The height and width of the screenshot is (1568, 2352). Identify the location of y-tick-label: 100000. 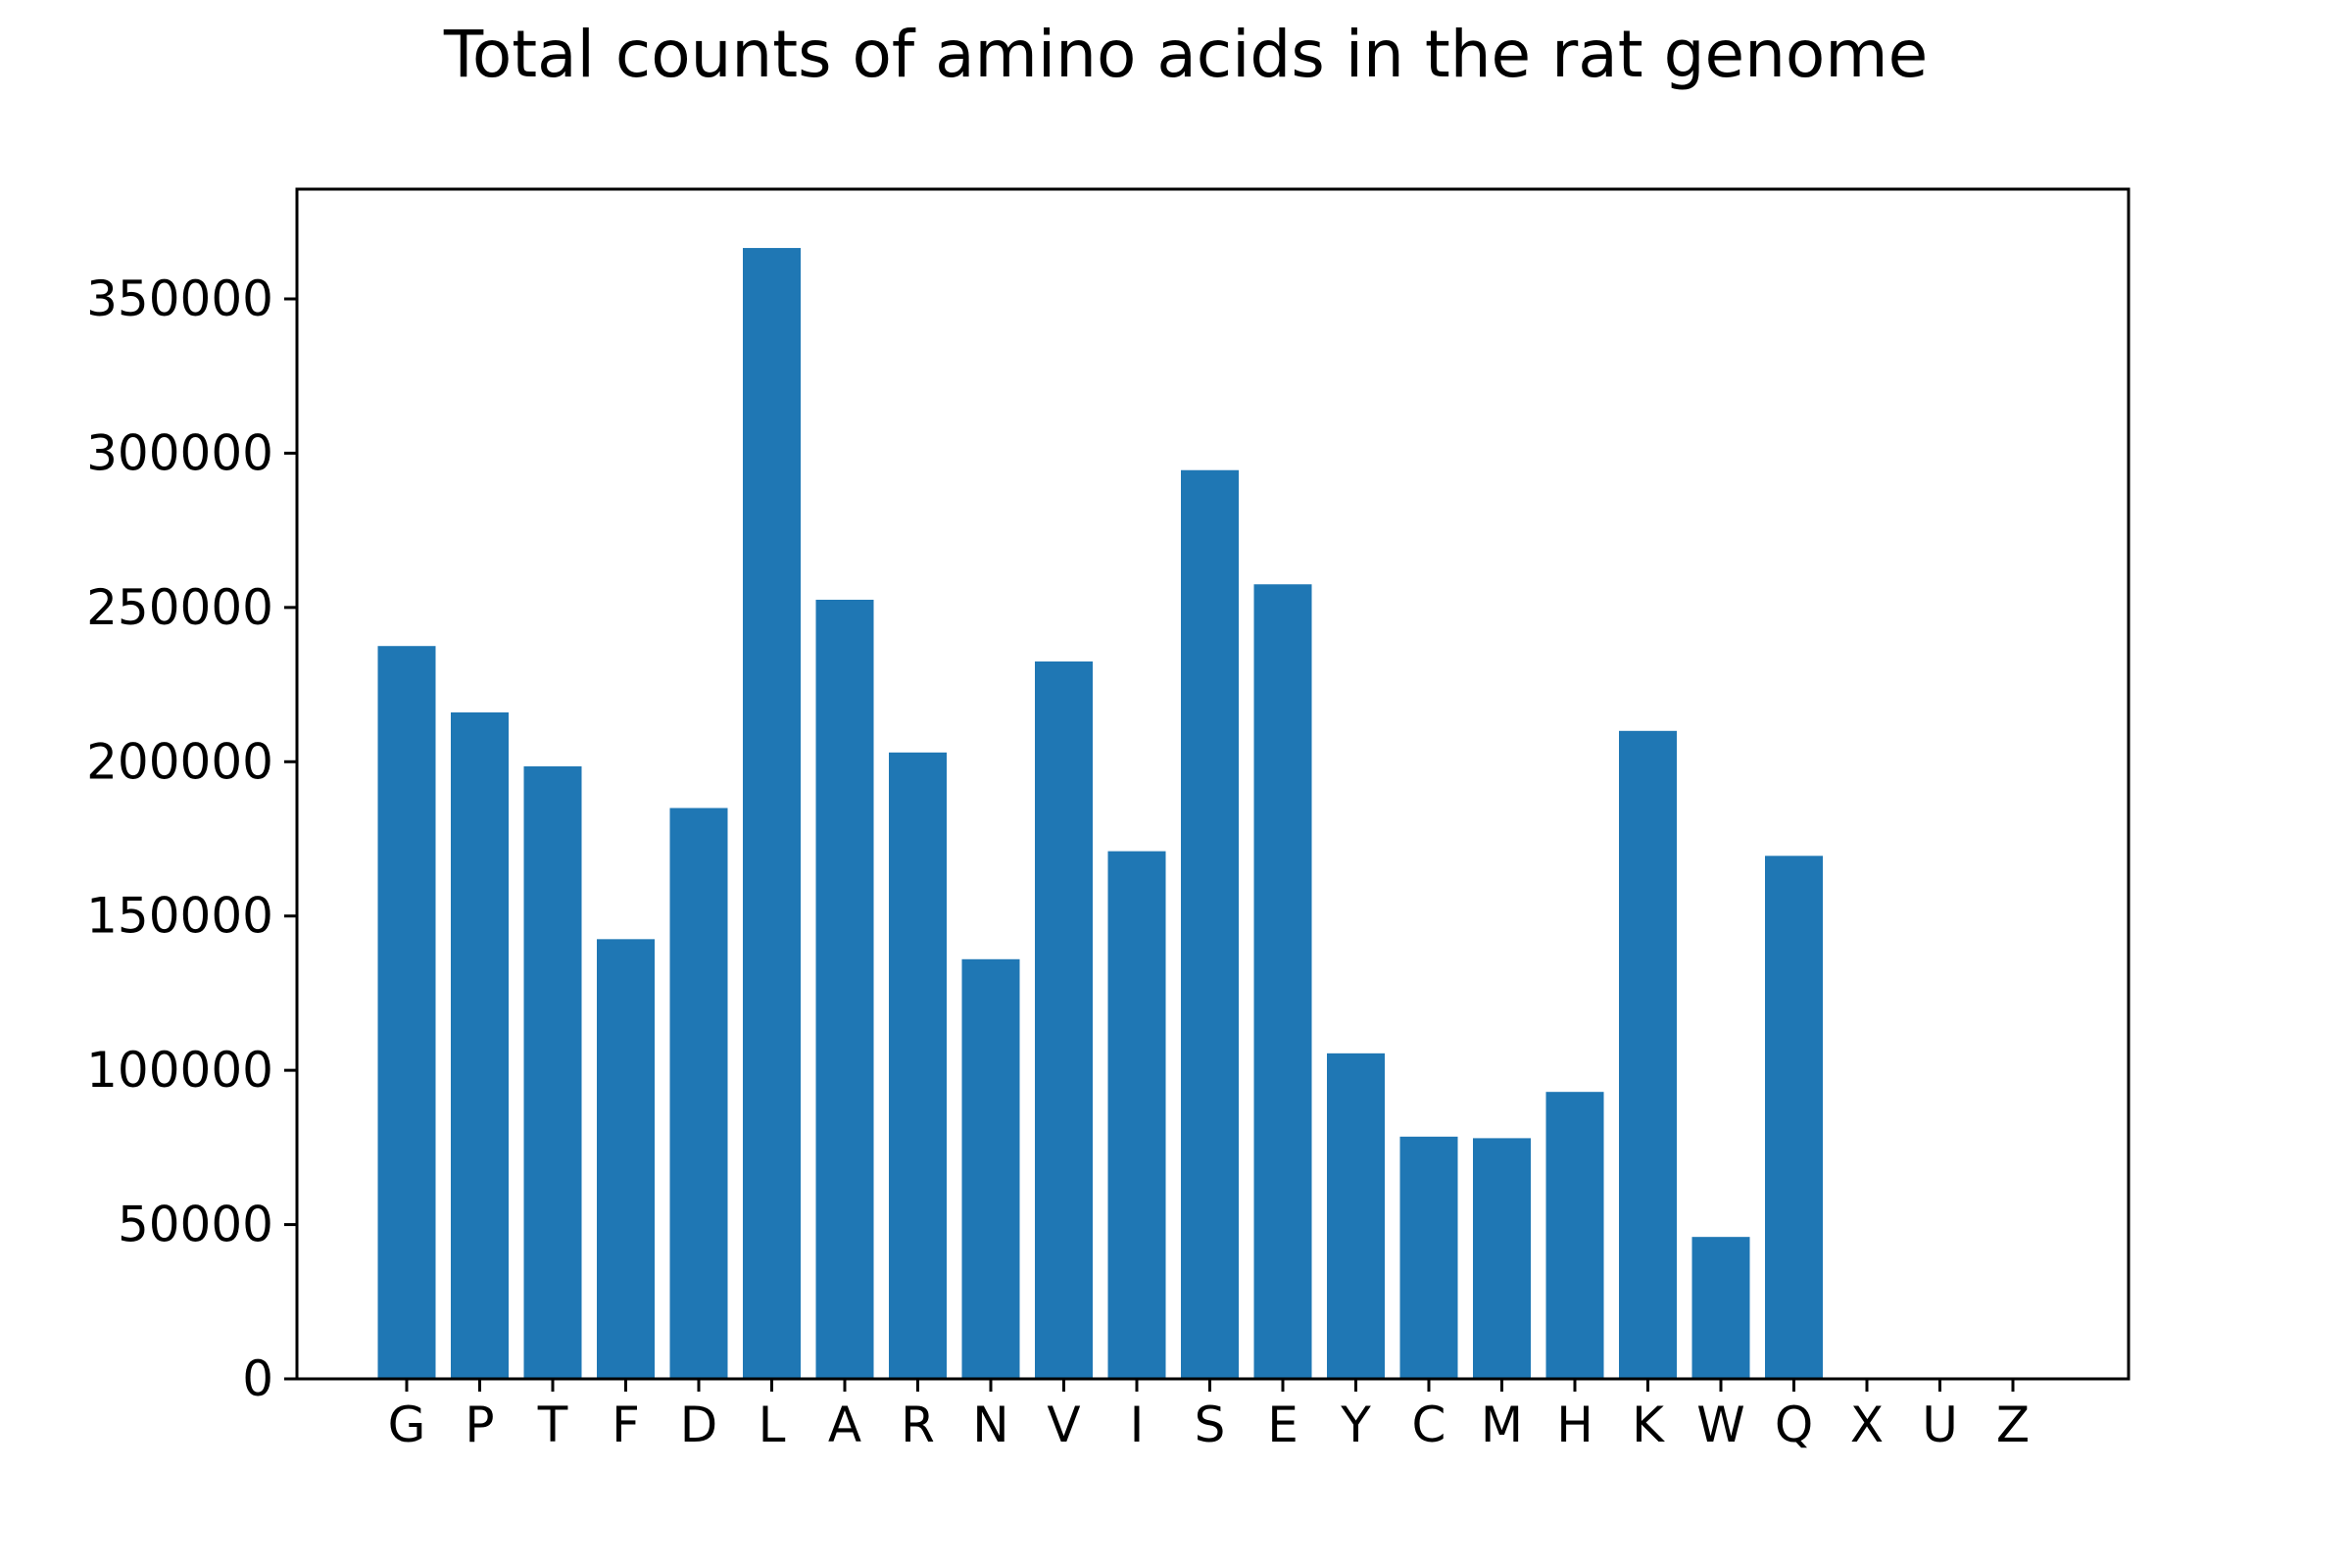
(179, 1070).